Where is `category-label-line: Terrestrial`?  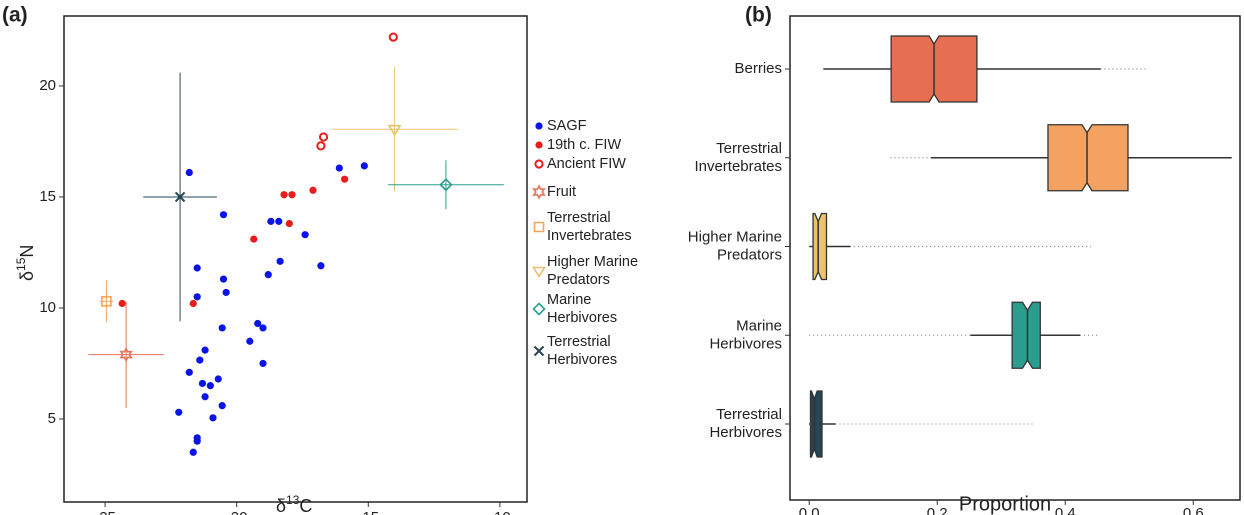
category-label-line: Terrestrial is located at coordinates (749, 148).